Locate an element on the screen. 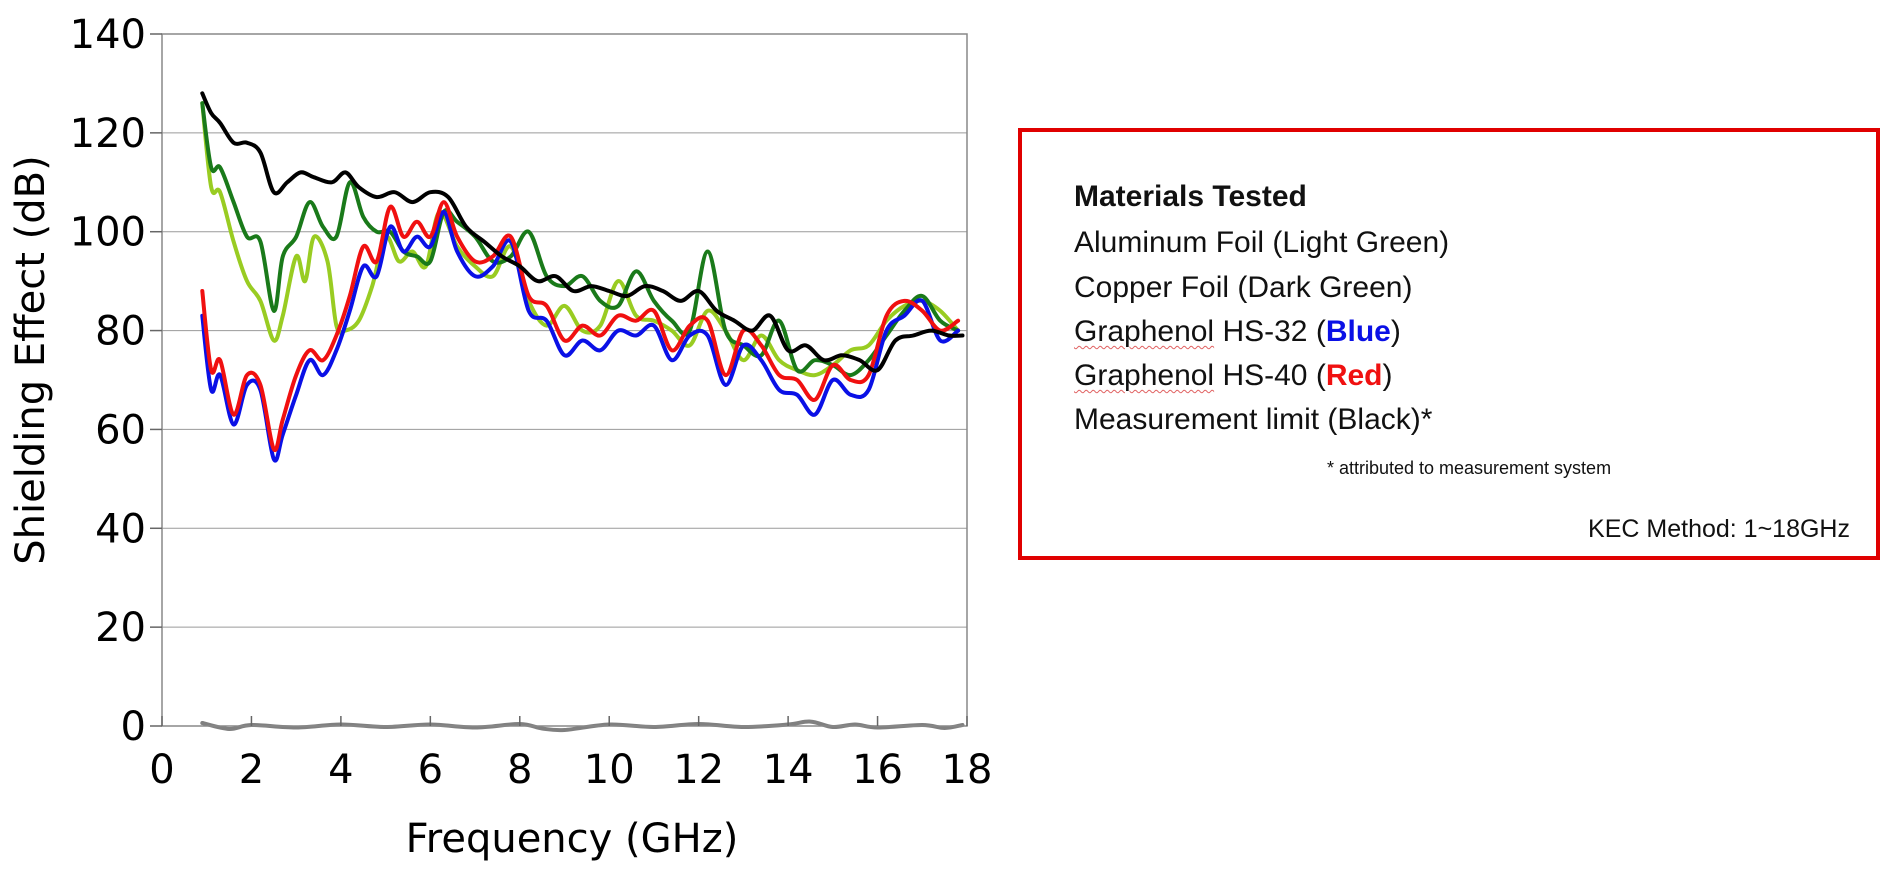  x-tick-label-18: 18 is located at coordinates (967, 770).